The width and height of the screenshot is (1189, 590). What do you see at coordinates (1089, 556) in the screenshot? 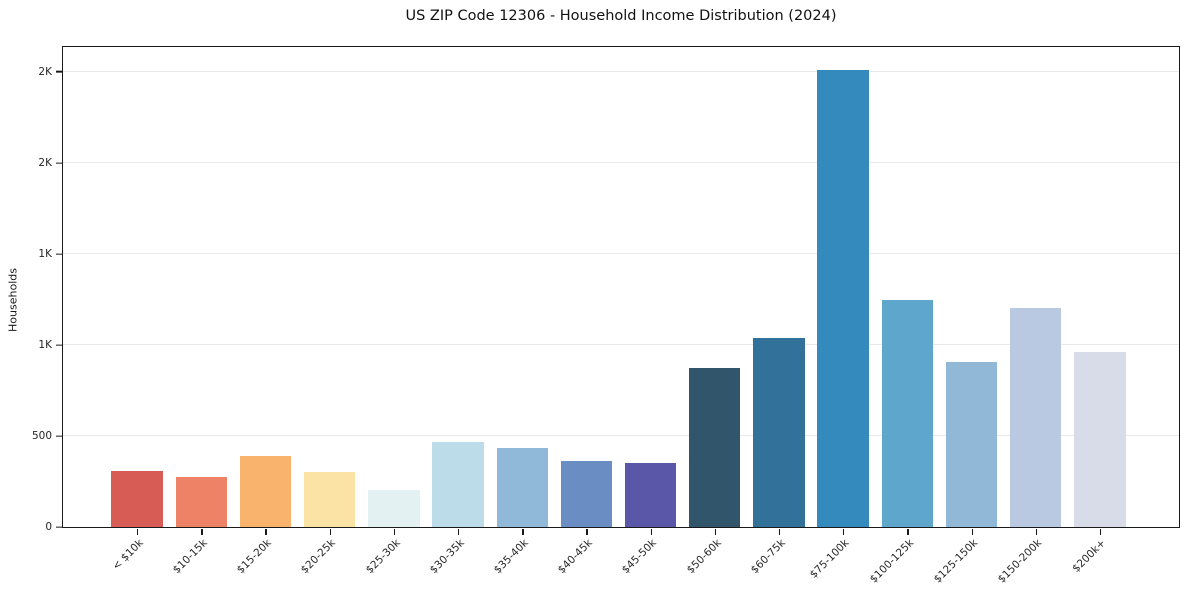
I see `x-tick-label: $200k+` at bounding box center [1089, 556].